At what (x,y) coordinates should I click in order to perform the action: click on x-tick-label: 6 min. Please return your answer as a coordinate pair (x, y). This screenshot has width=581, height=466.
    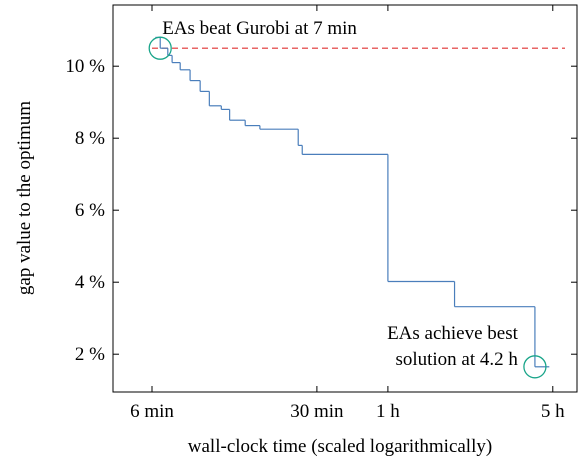
    Looking at the image, I should click on (152, 411).